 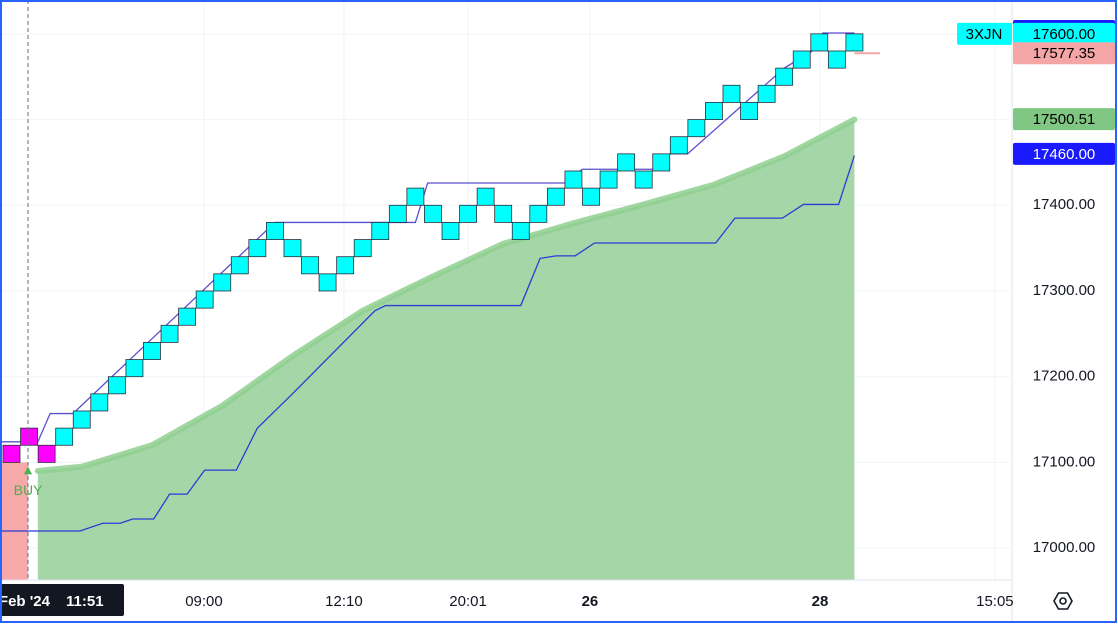 What do you see at coordinates (820, 601) in the screenshot?
I see `x-tick-label: 28` at bounding box center [820, 601].